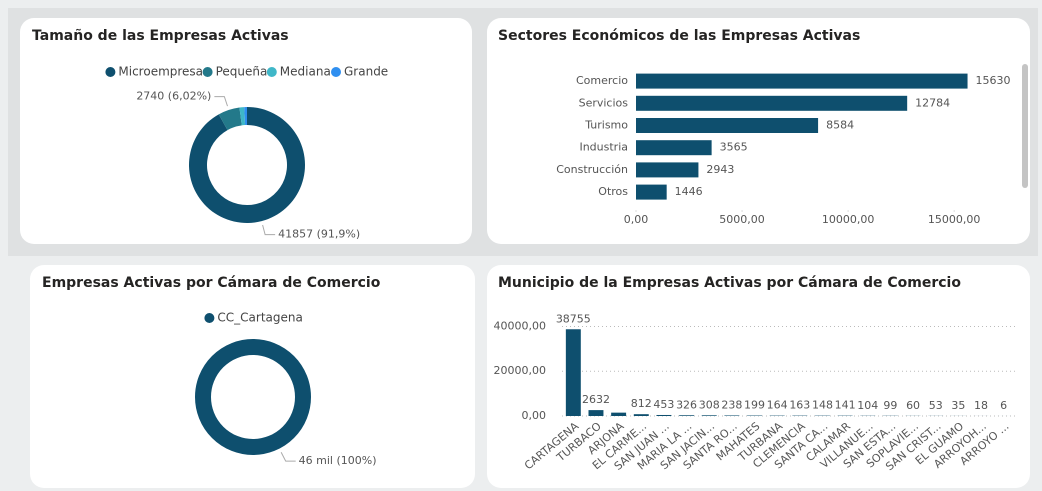 Image resolution: width=1042 pixels, height=491 pixels. Describe the element at coordinates (754, 405) in the screenshot. I see `data-label: 199` at that location.